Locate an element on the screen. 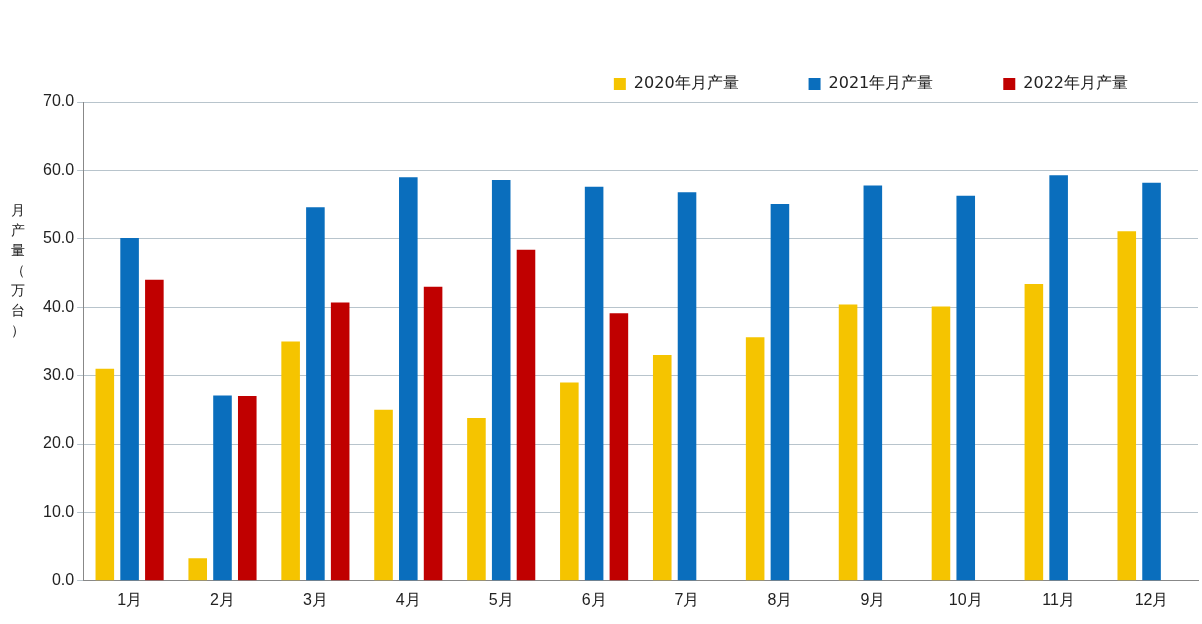  y-tick-label: 50.0 is located at coordinates (59, 238).